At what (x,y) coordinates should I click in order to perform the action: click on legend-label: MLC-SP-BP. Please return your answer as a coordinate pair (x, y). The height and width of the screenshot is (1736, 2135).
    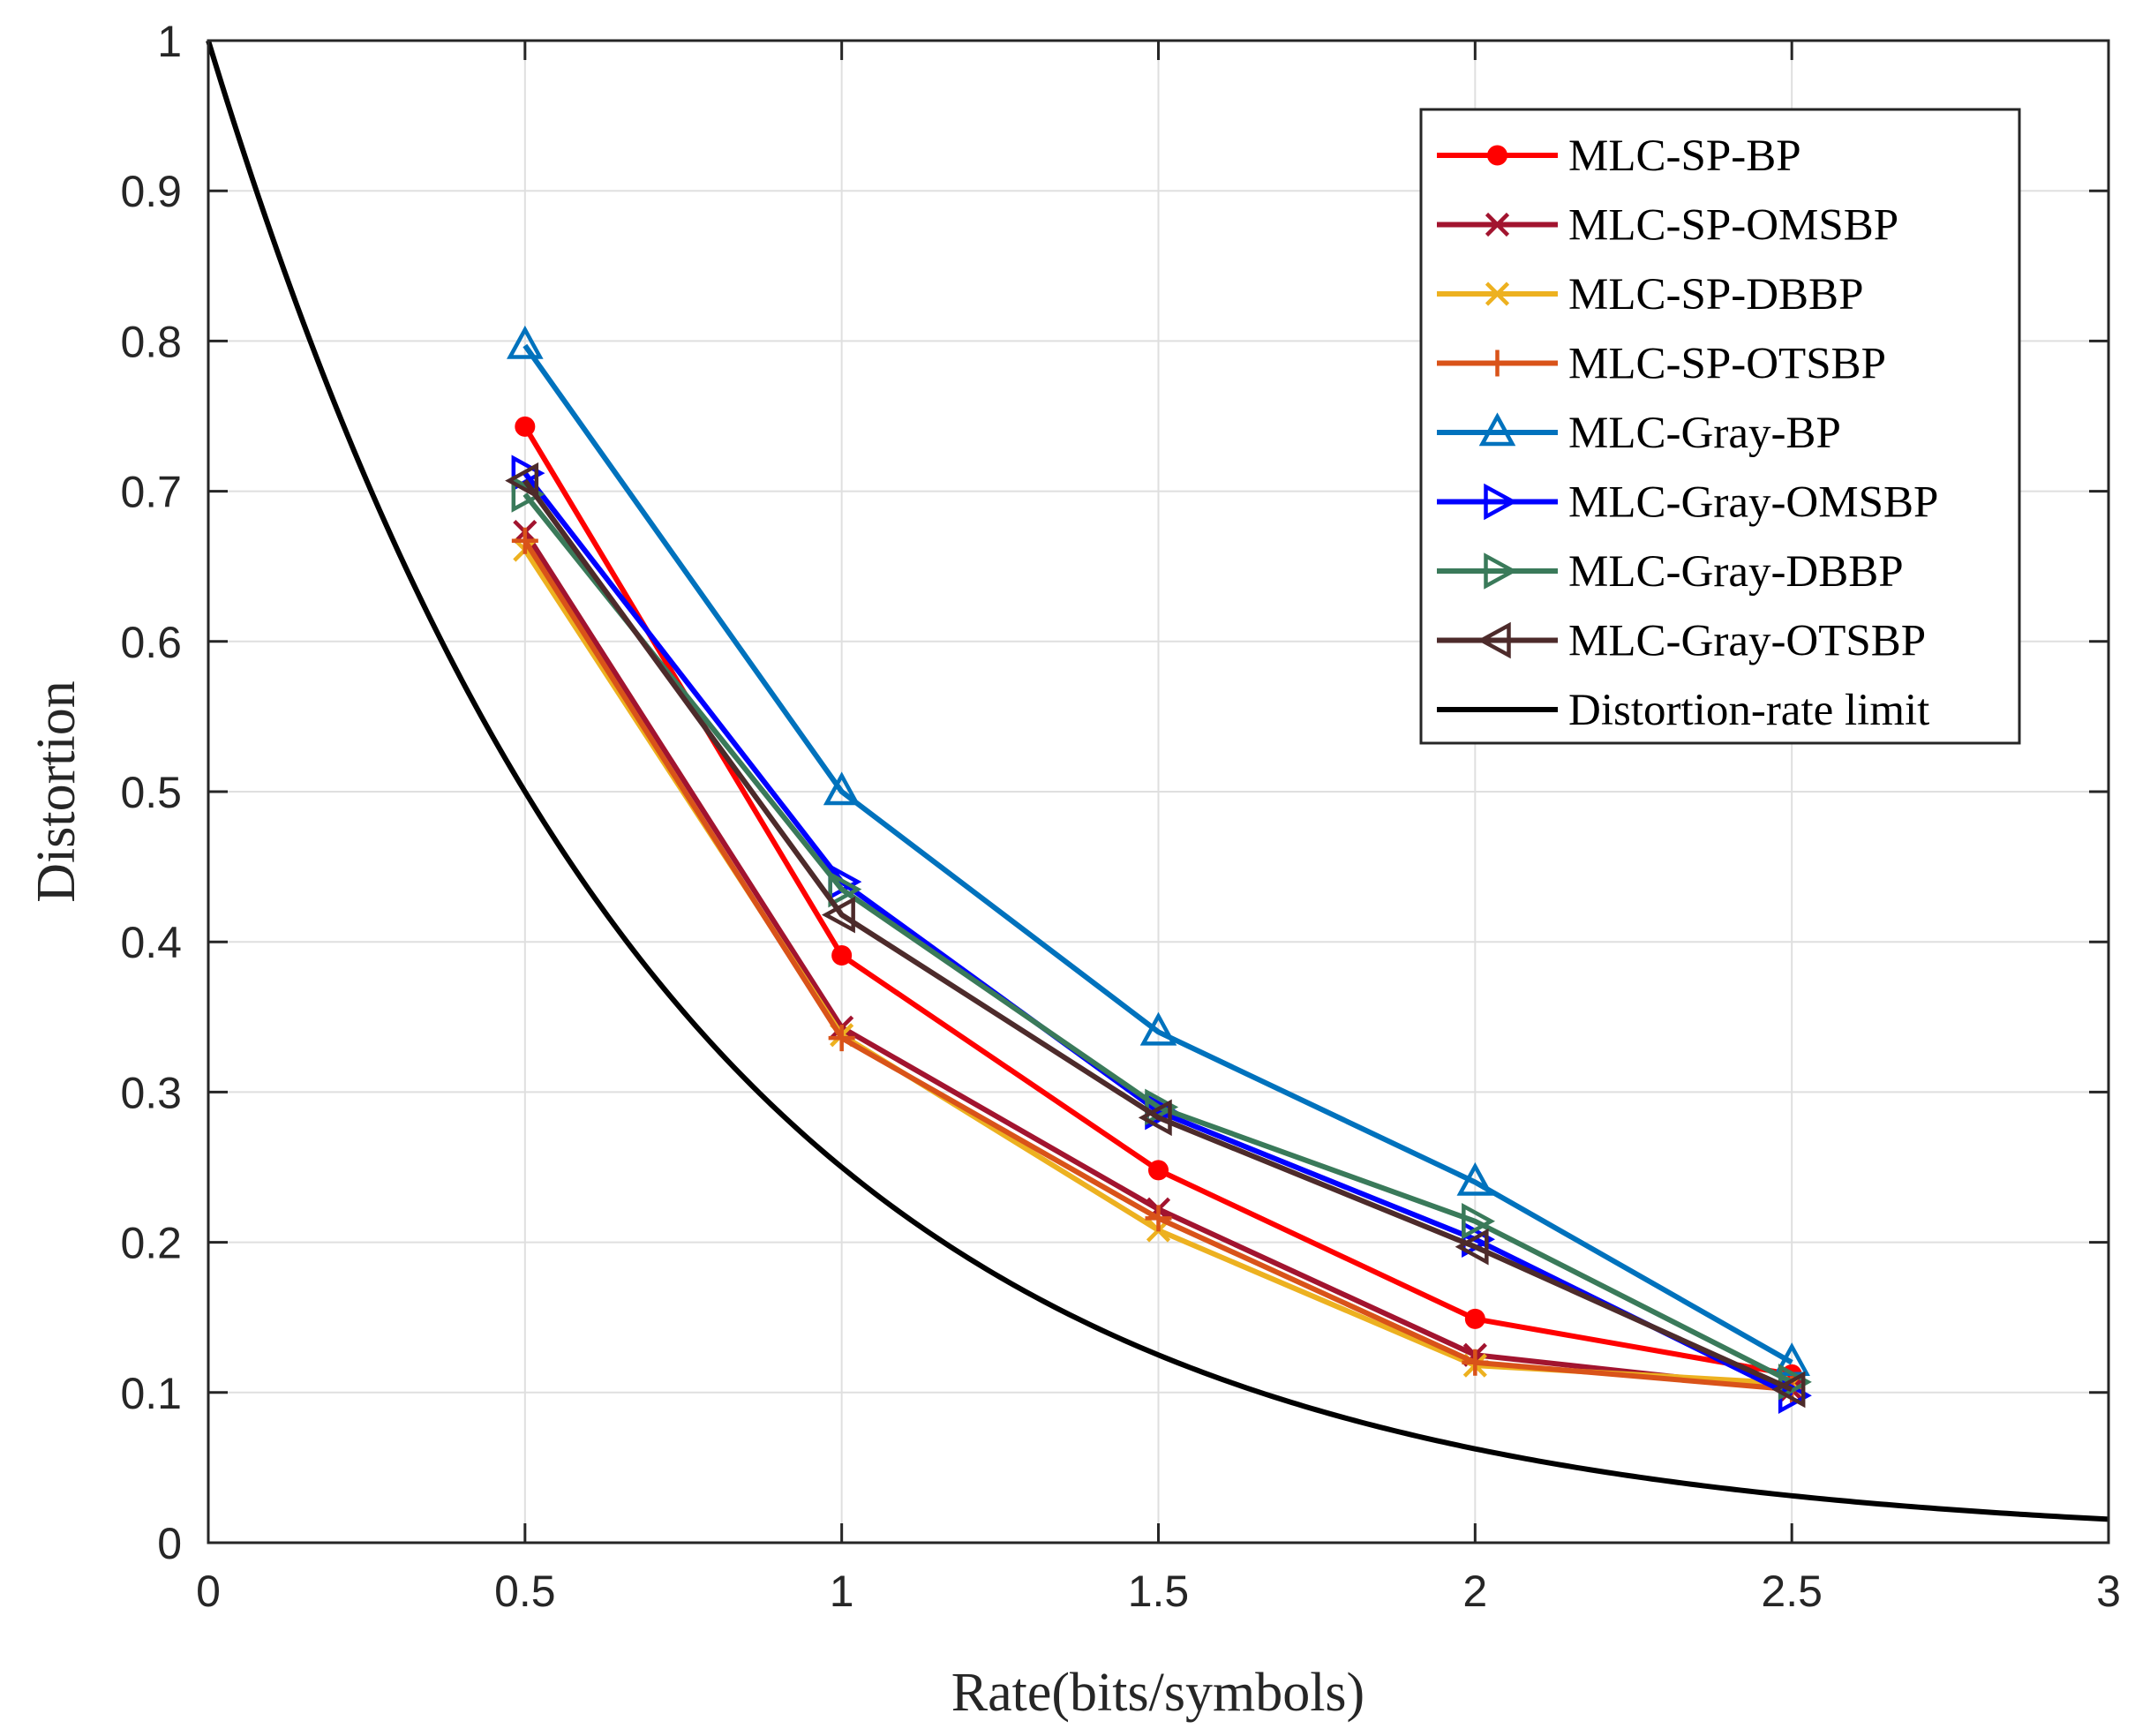
    Looking at the image, I should click on (1685, 156).